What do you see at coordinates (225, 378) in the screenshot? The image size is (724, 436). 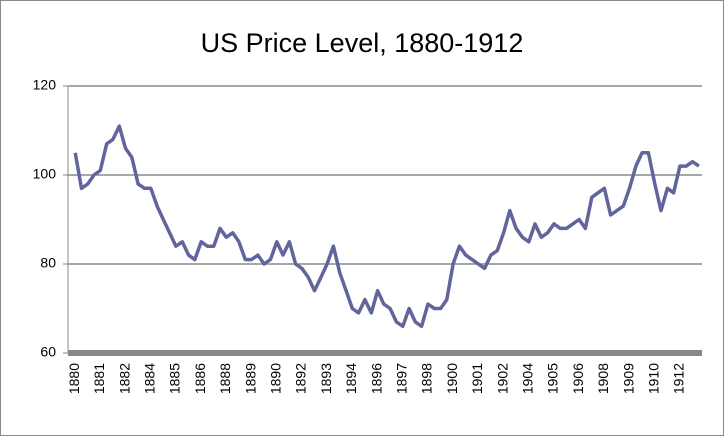 I see `x-tick-label: 1888` at bounding box center [225, 378].